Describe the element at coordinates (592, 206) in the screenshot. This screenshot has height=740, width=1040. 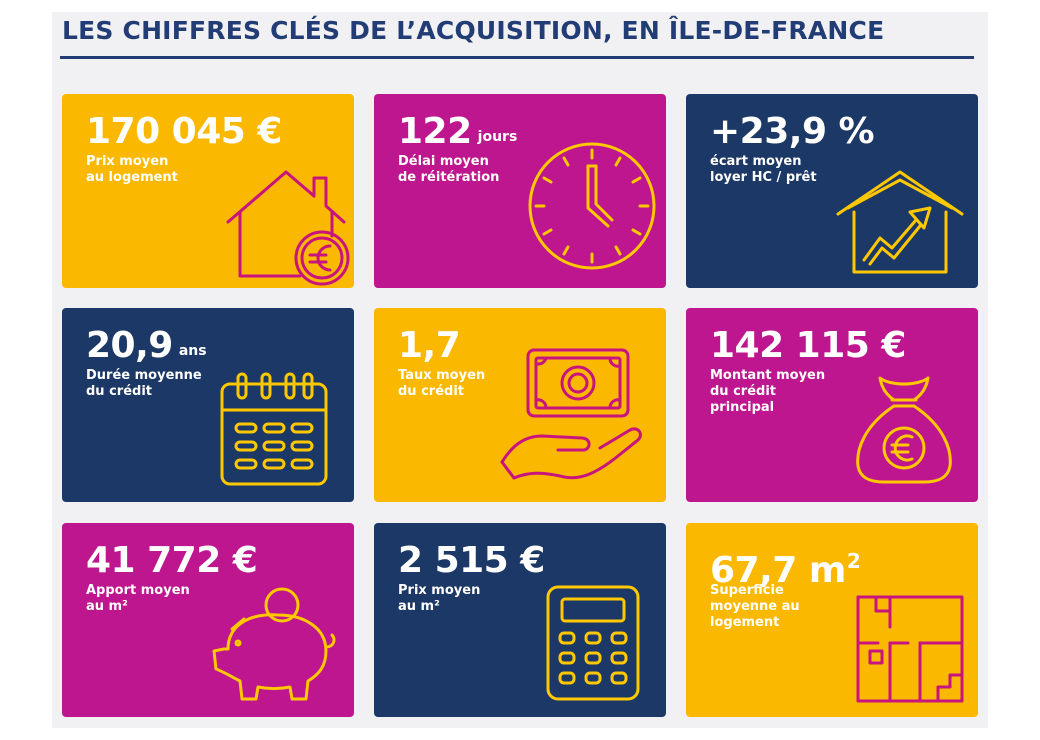
I see `clock-icon` at that location.